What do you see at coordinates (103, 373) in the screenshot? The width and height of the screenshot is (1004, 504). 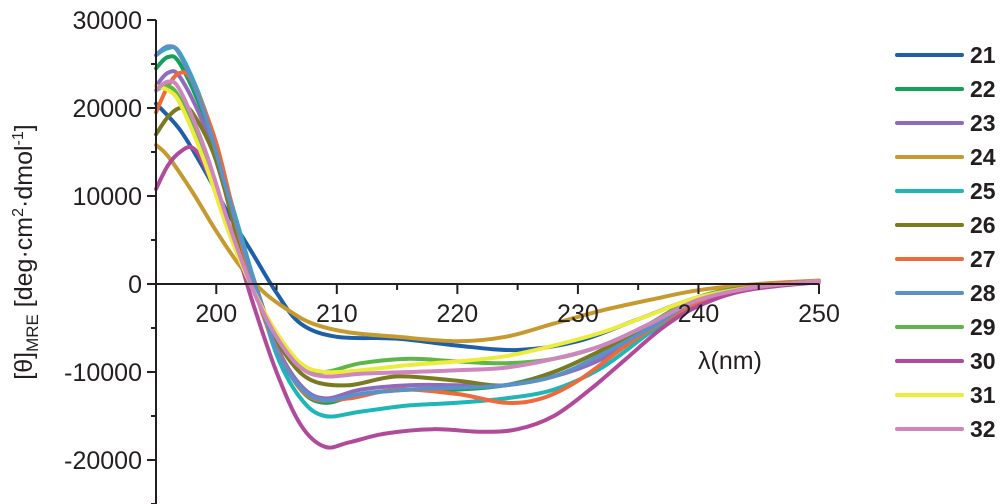 I see `y-tick-label: -10000` at bounding box center [103, 373].